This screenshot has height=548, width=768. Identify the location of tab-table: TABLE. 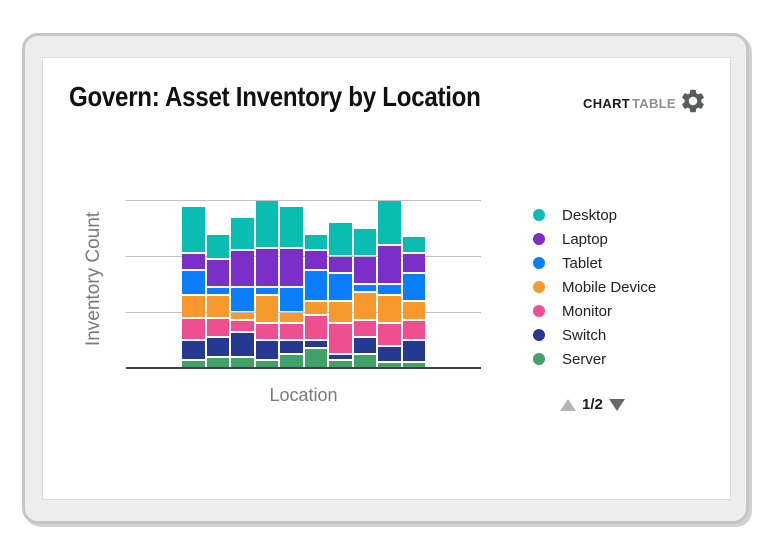
(654, 103).